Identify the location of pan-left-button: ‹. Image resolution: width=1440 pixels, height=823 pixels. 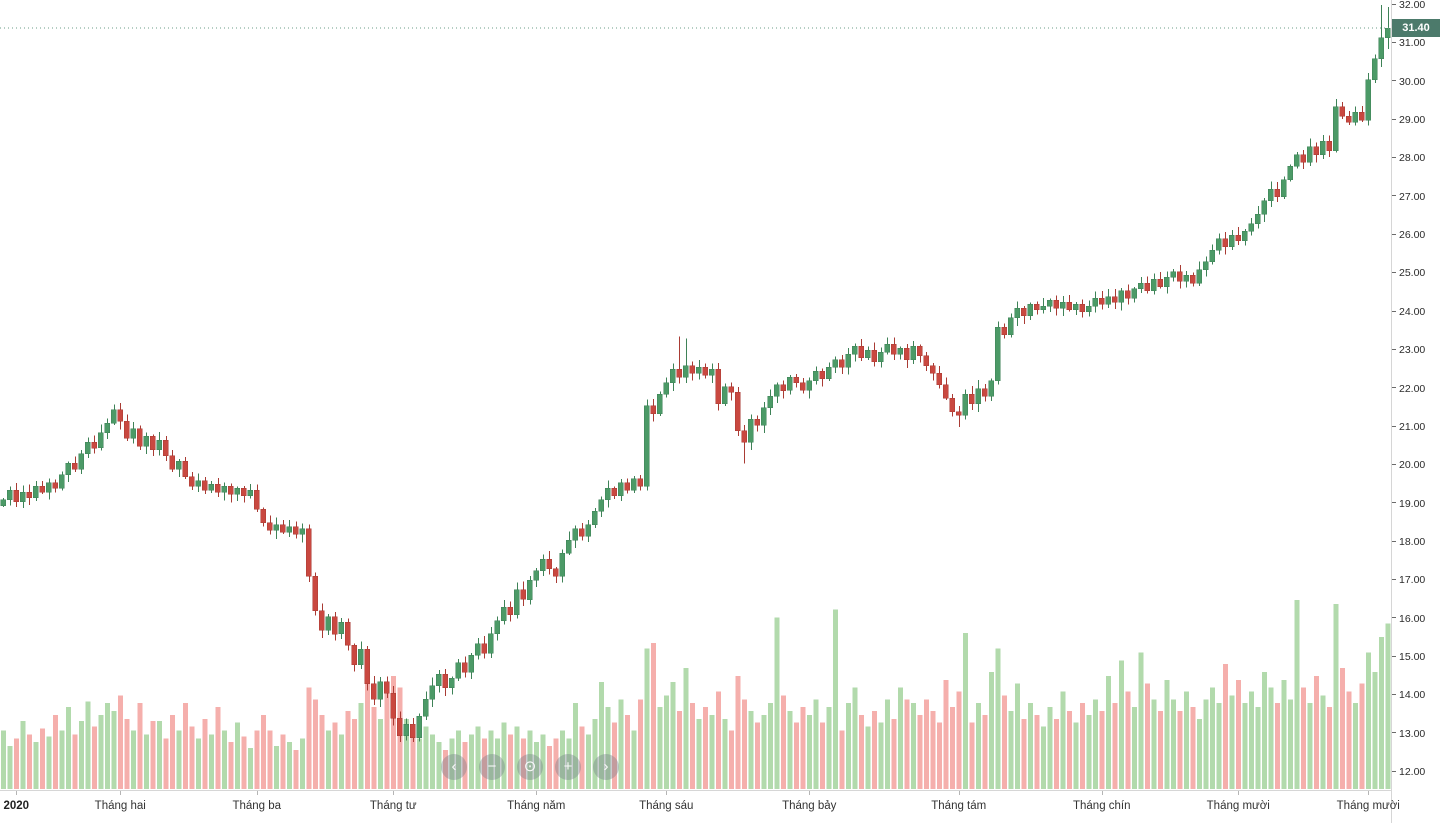
(454, 767).